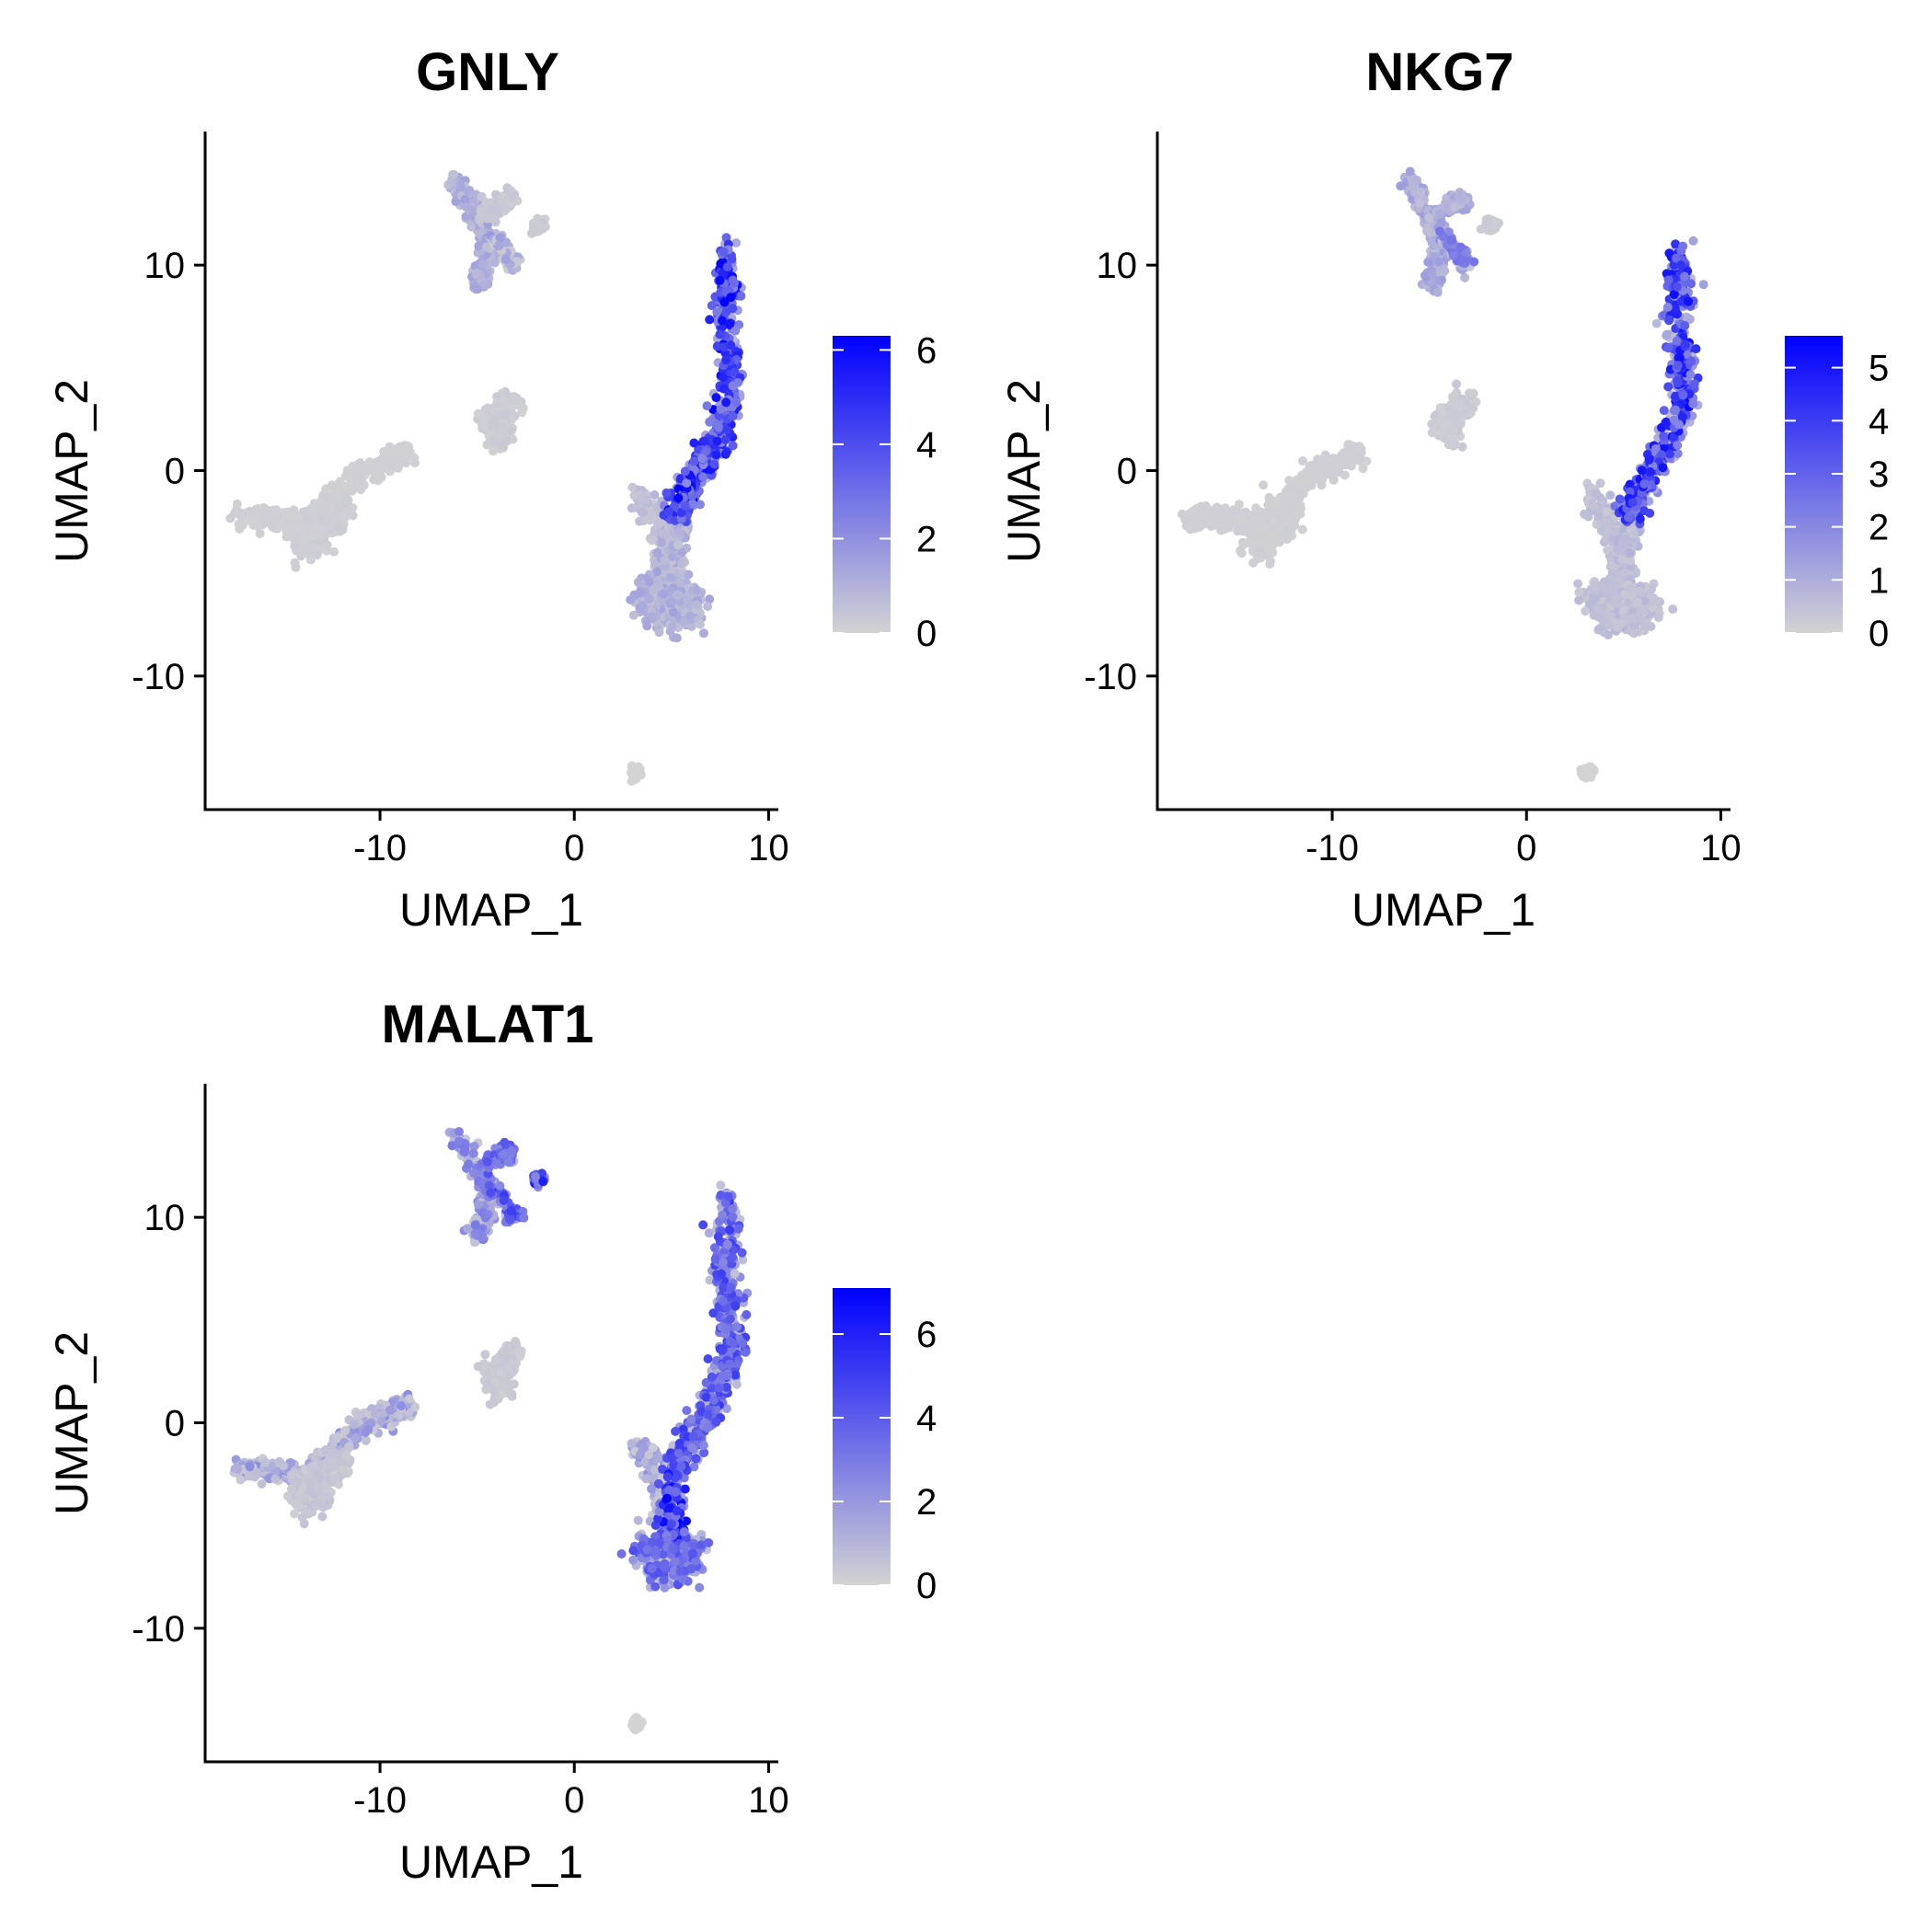  I want to click on cell-point-bottom-dot, so click(632, 781).